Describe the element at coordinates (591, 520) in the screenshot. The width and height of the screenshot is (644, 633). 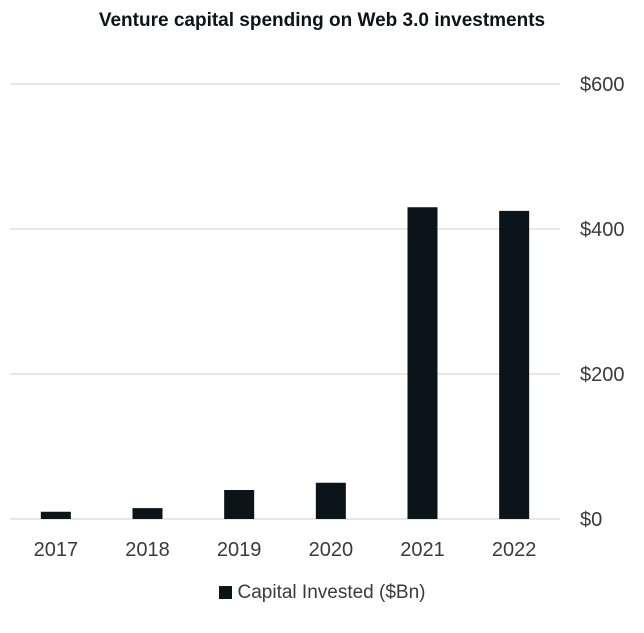
I see `y-tick-label: $0` at that location.